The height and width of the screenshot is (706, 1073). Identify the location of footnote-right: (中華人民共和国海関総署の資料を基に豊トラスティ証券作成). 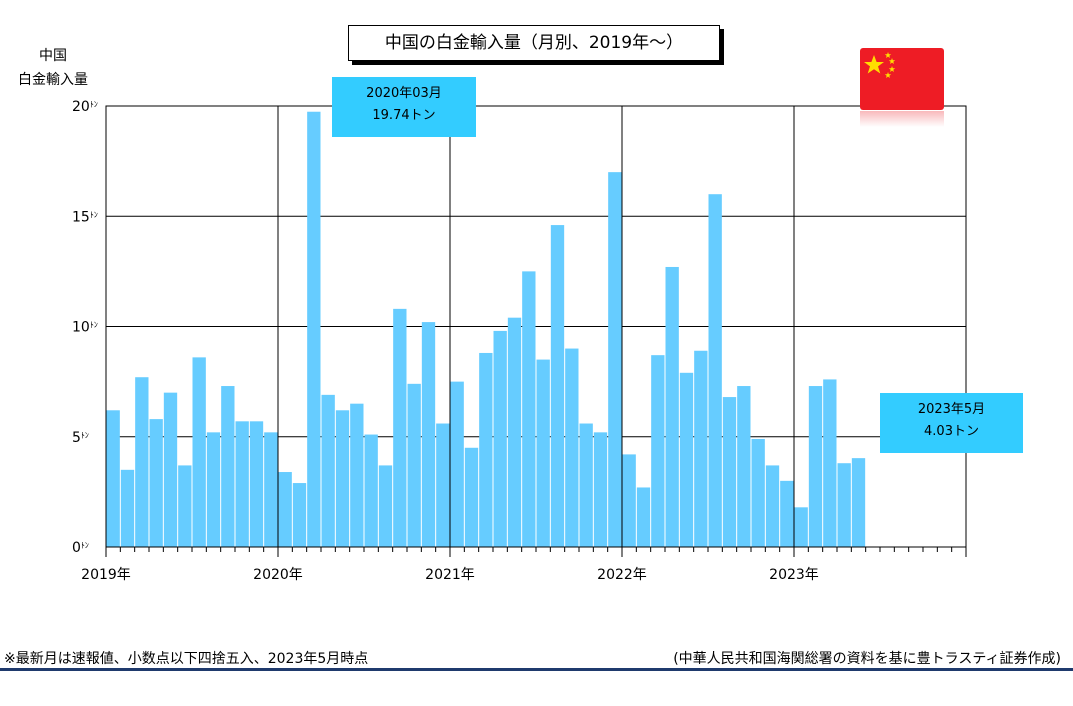
(867, 659).